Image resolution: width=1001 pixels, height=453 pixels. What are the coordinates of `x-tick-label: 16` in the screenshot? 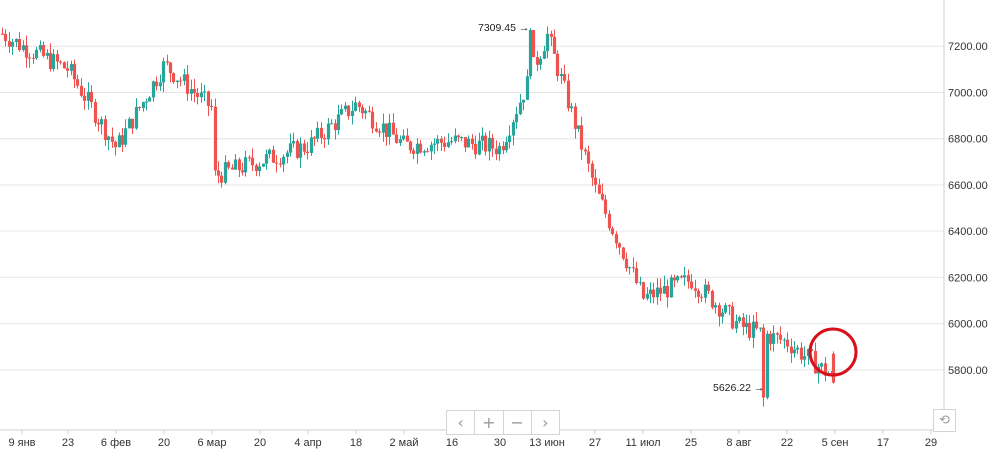 It's located at (452, 443).